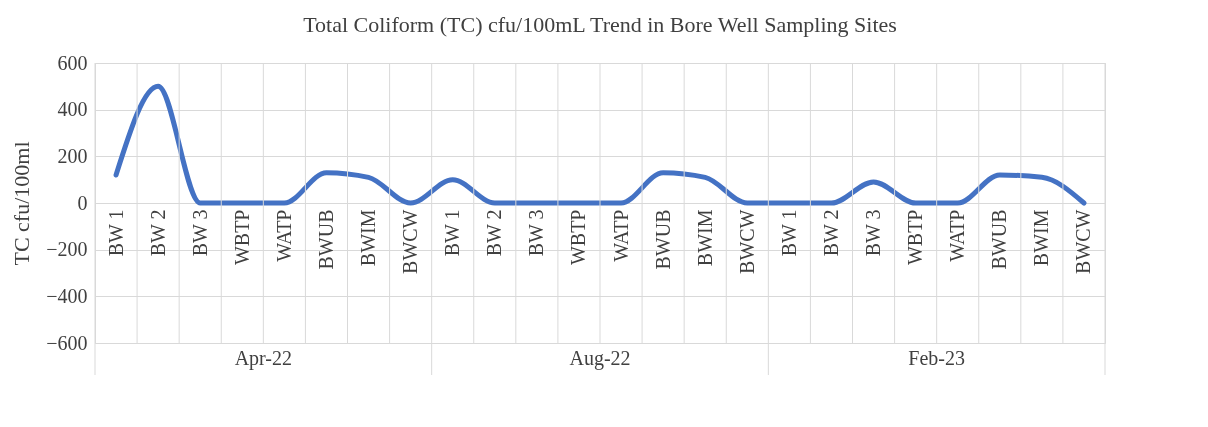 The width and height of the screenshot is (1208, 427). What do you see at coordinates (72, 109) in the screenshot?
I see `y-tick-label: 400` at bounding box center [72, 109].